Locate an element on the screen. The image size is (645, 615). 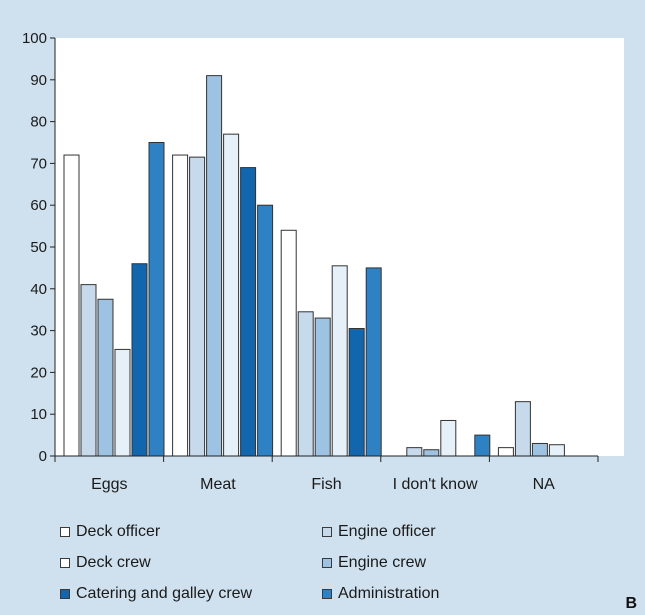
x-tick-label: Fish is located at coordinates (326, 484).